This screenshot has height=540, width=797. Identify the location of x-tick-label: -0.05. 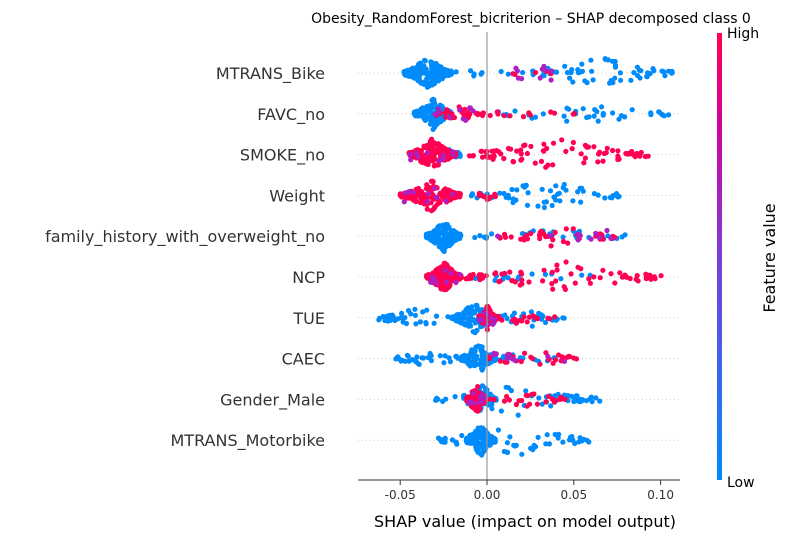
(400, 495).